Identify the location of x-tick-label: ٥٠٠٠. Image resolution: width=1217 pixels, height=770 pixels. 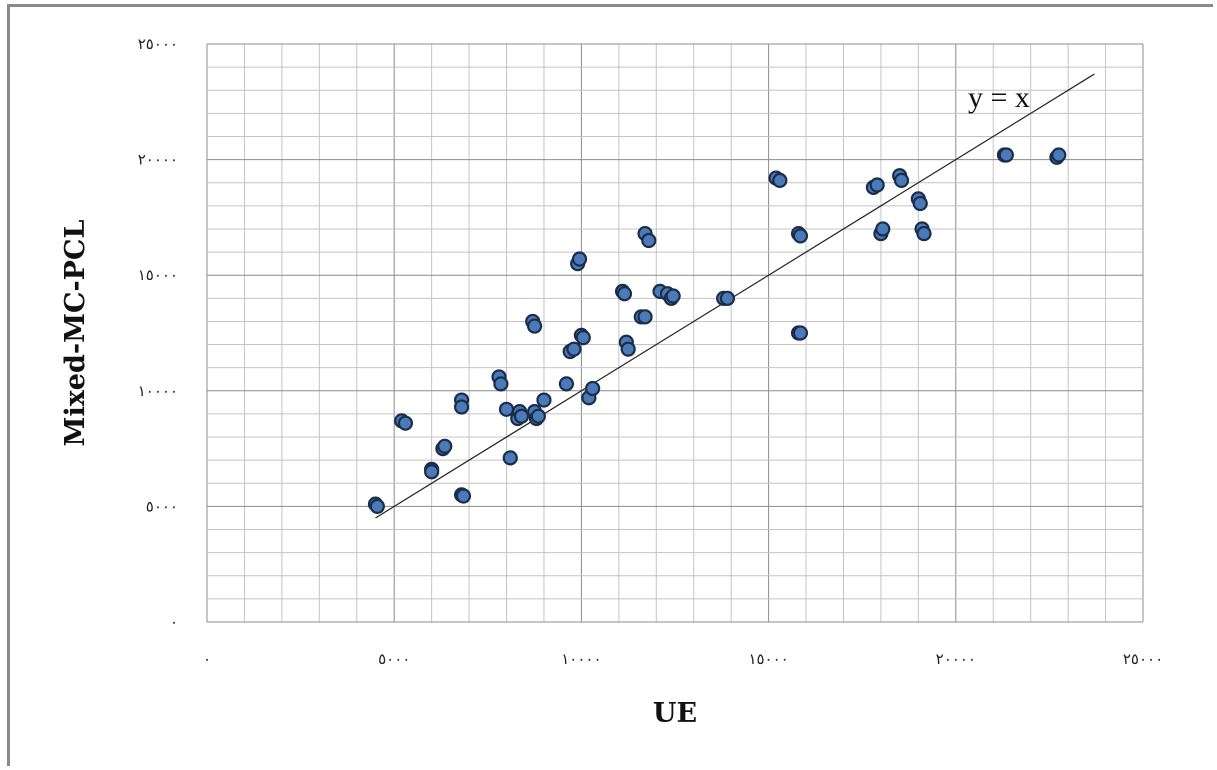
(394, 659).